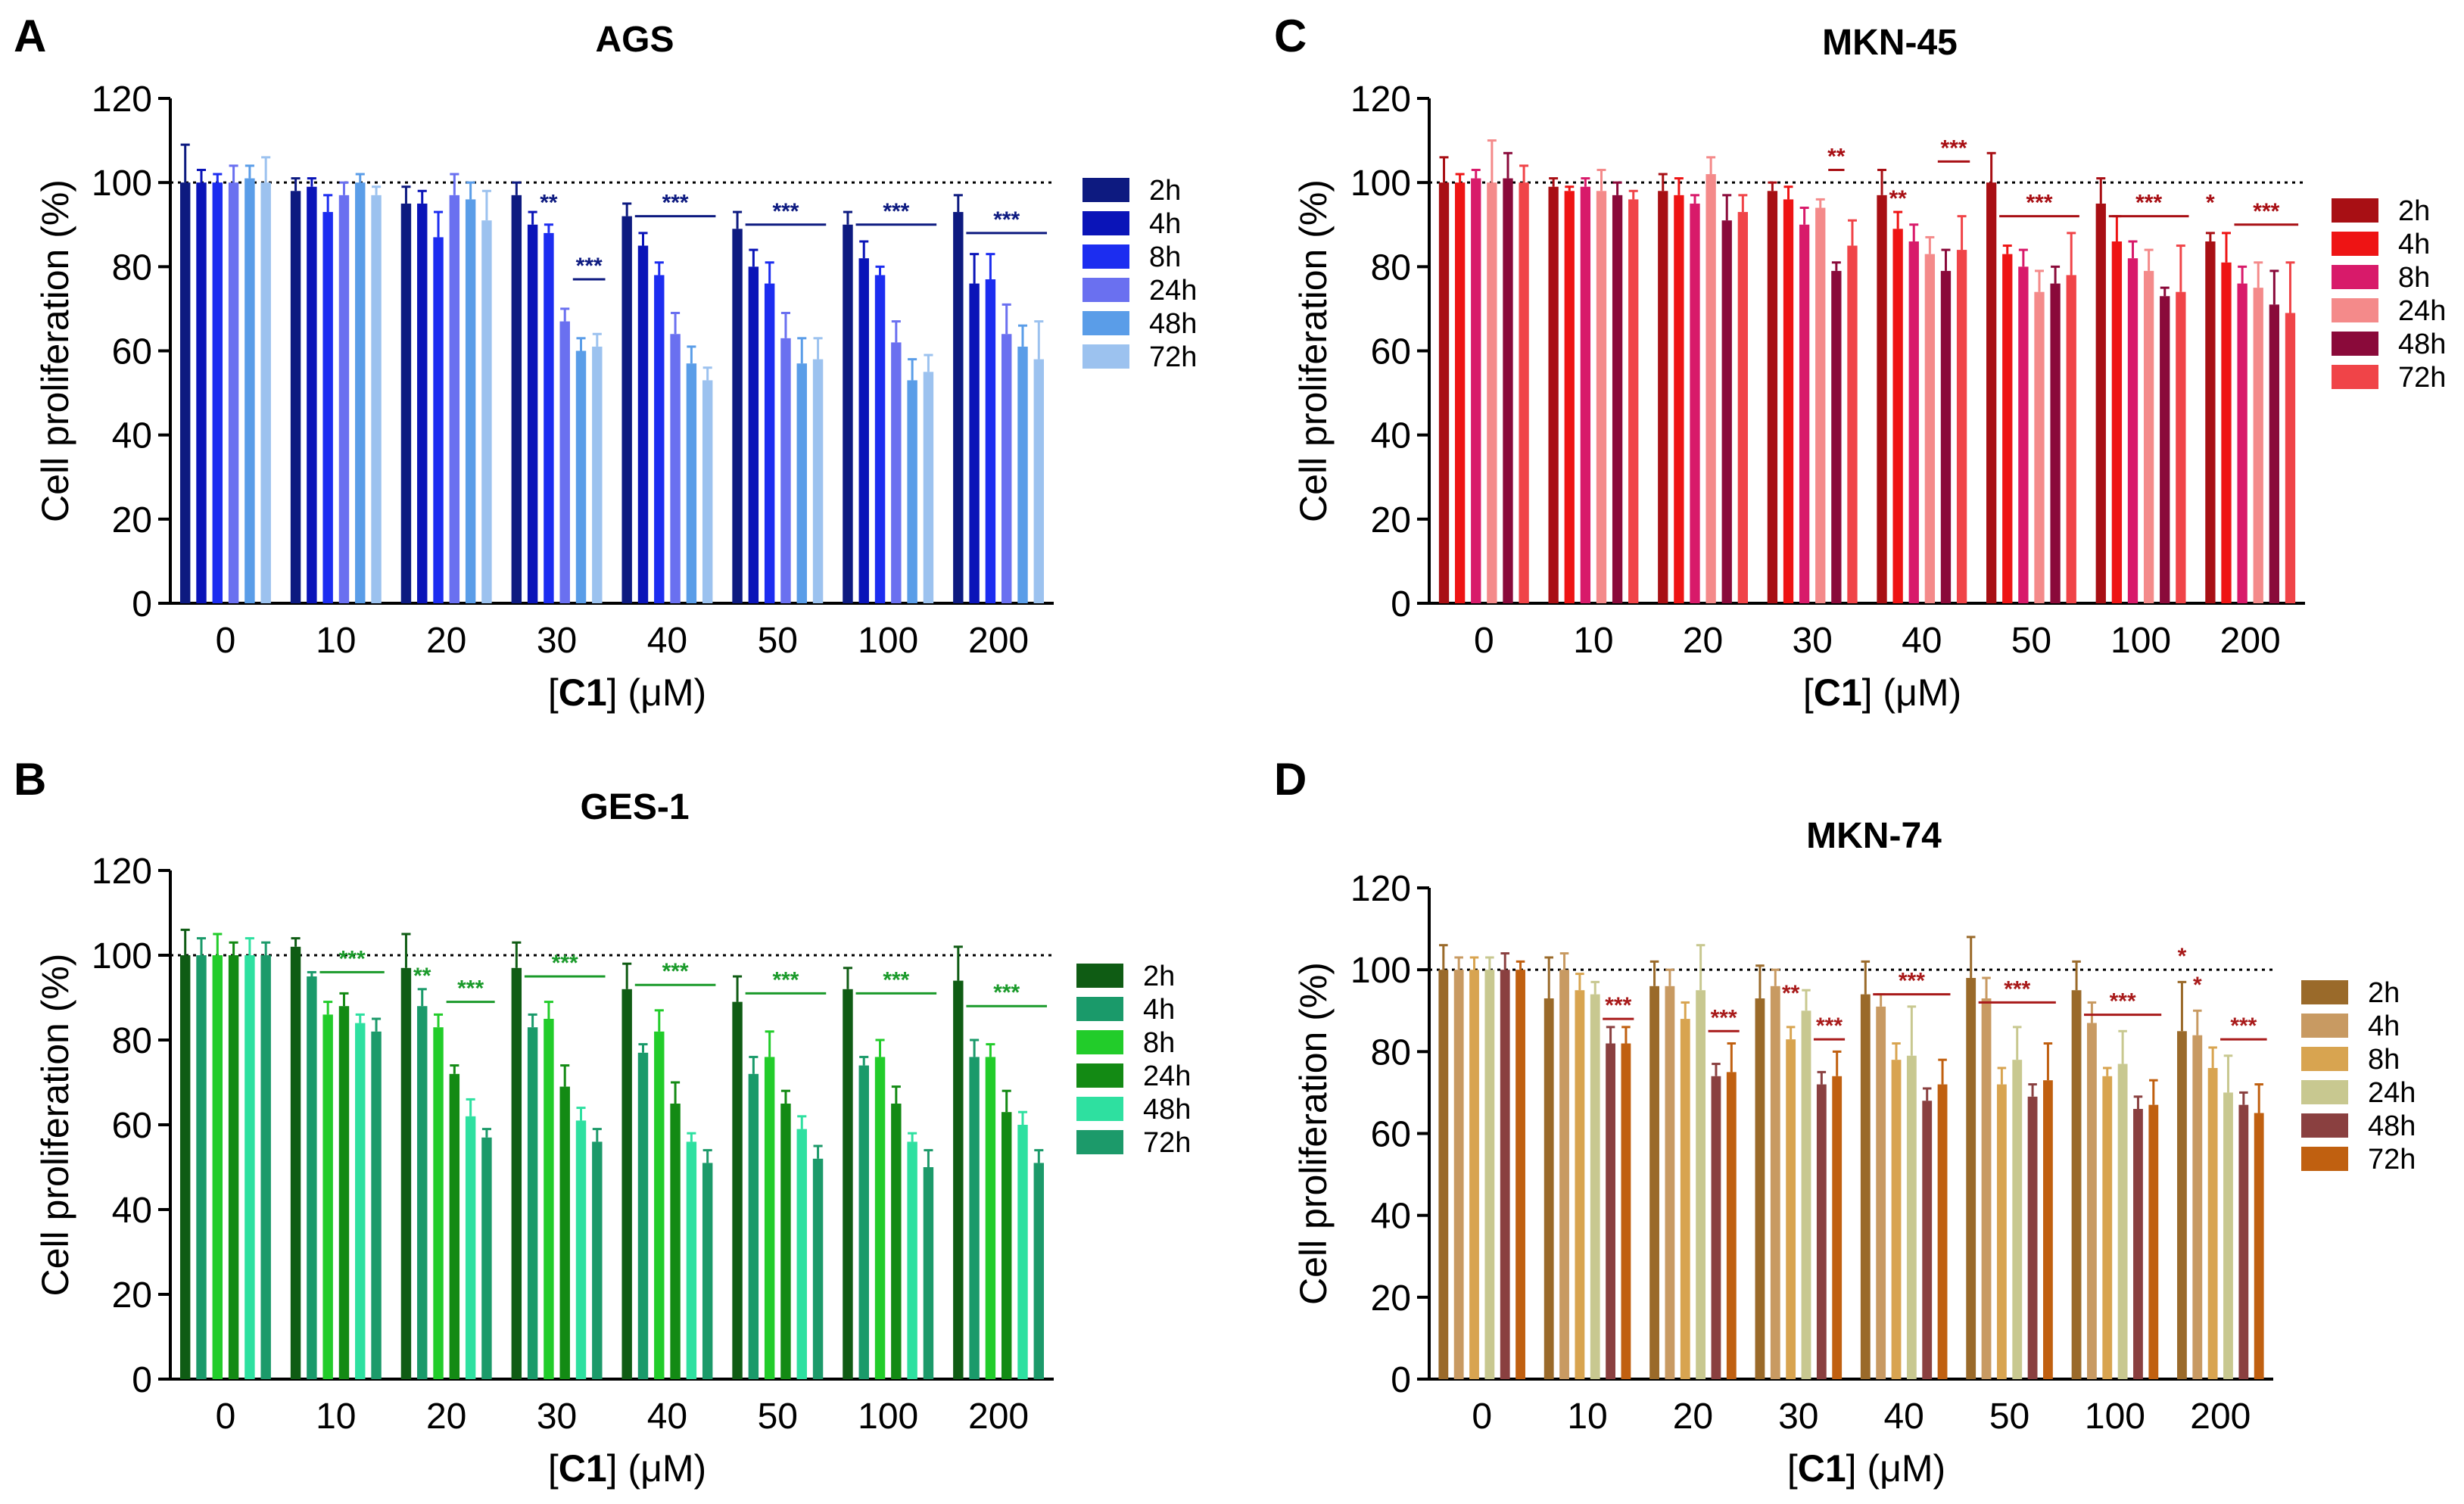 The image size is (2464, 1504). Describe the element at coordinates (30, 779) in the screenshot. I see `panel-letter: B` at that location.